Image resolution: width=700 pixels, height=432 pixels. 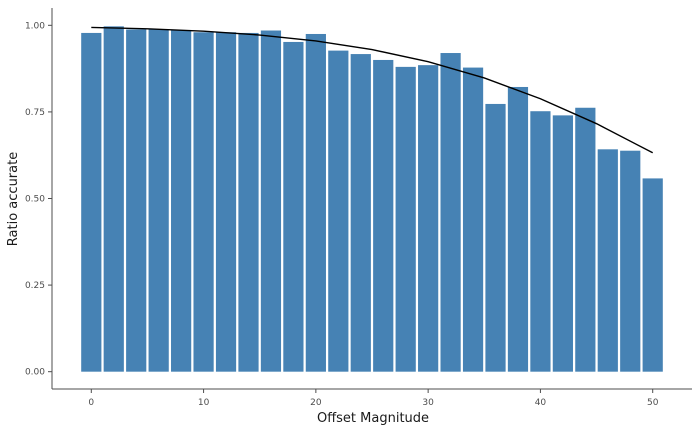 I want to click on x-tick-label: 20, so click(x=316, y=403).